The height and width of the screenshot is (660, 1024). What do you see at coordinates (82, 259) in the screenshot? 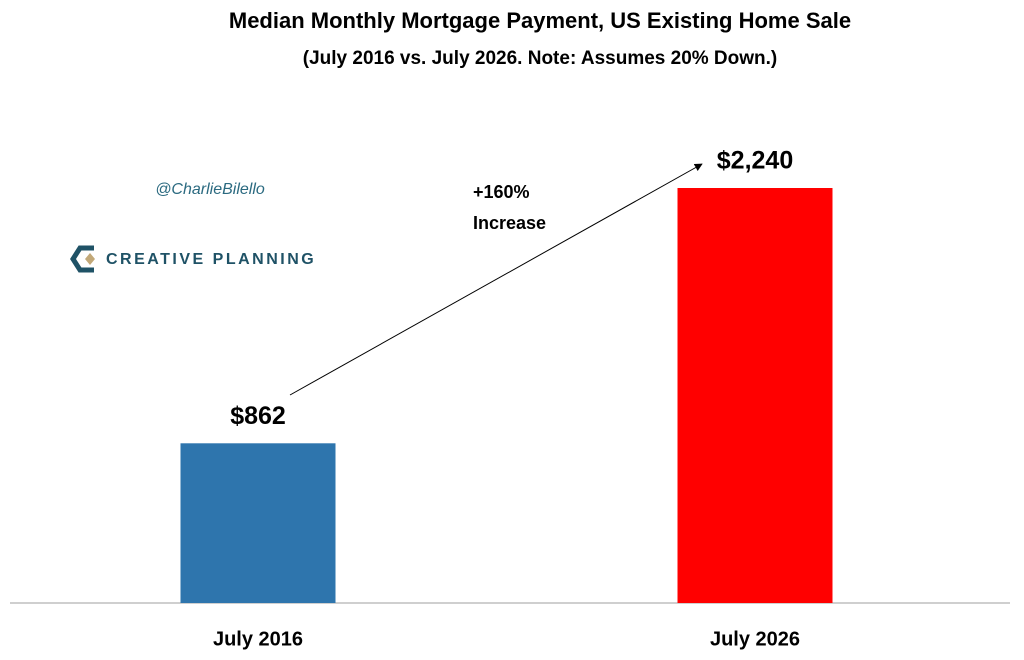
I see `logo-icon` at bounding box center [82, 259].